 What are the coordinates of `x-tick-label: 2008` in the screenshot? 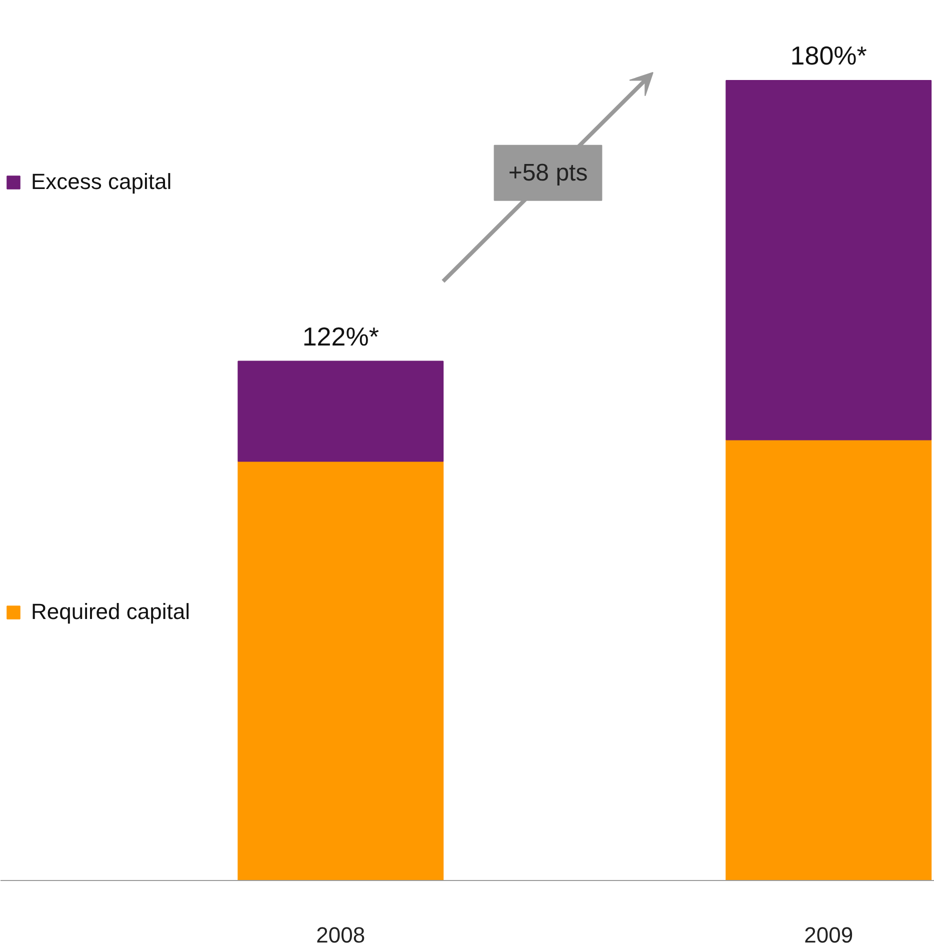 It's located at (341, 933).